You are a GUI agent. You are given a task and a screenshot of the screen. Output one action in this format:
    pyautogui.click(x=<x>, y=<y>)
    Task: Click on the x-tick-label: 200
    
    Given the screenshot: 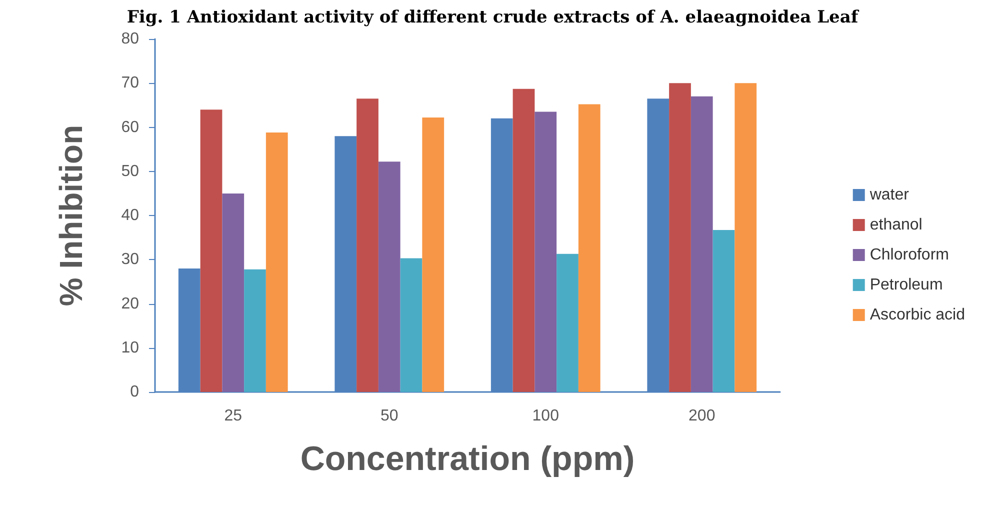 What is the action you would take?
    pyautogui.click(x=702, y=416)
    